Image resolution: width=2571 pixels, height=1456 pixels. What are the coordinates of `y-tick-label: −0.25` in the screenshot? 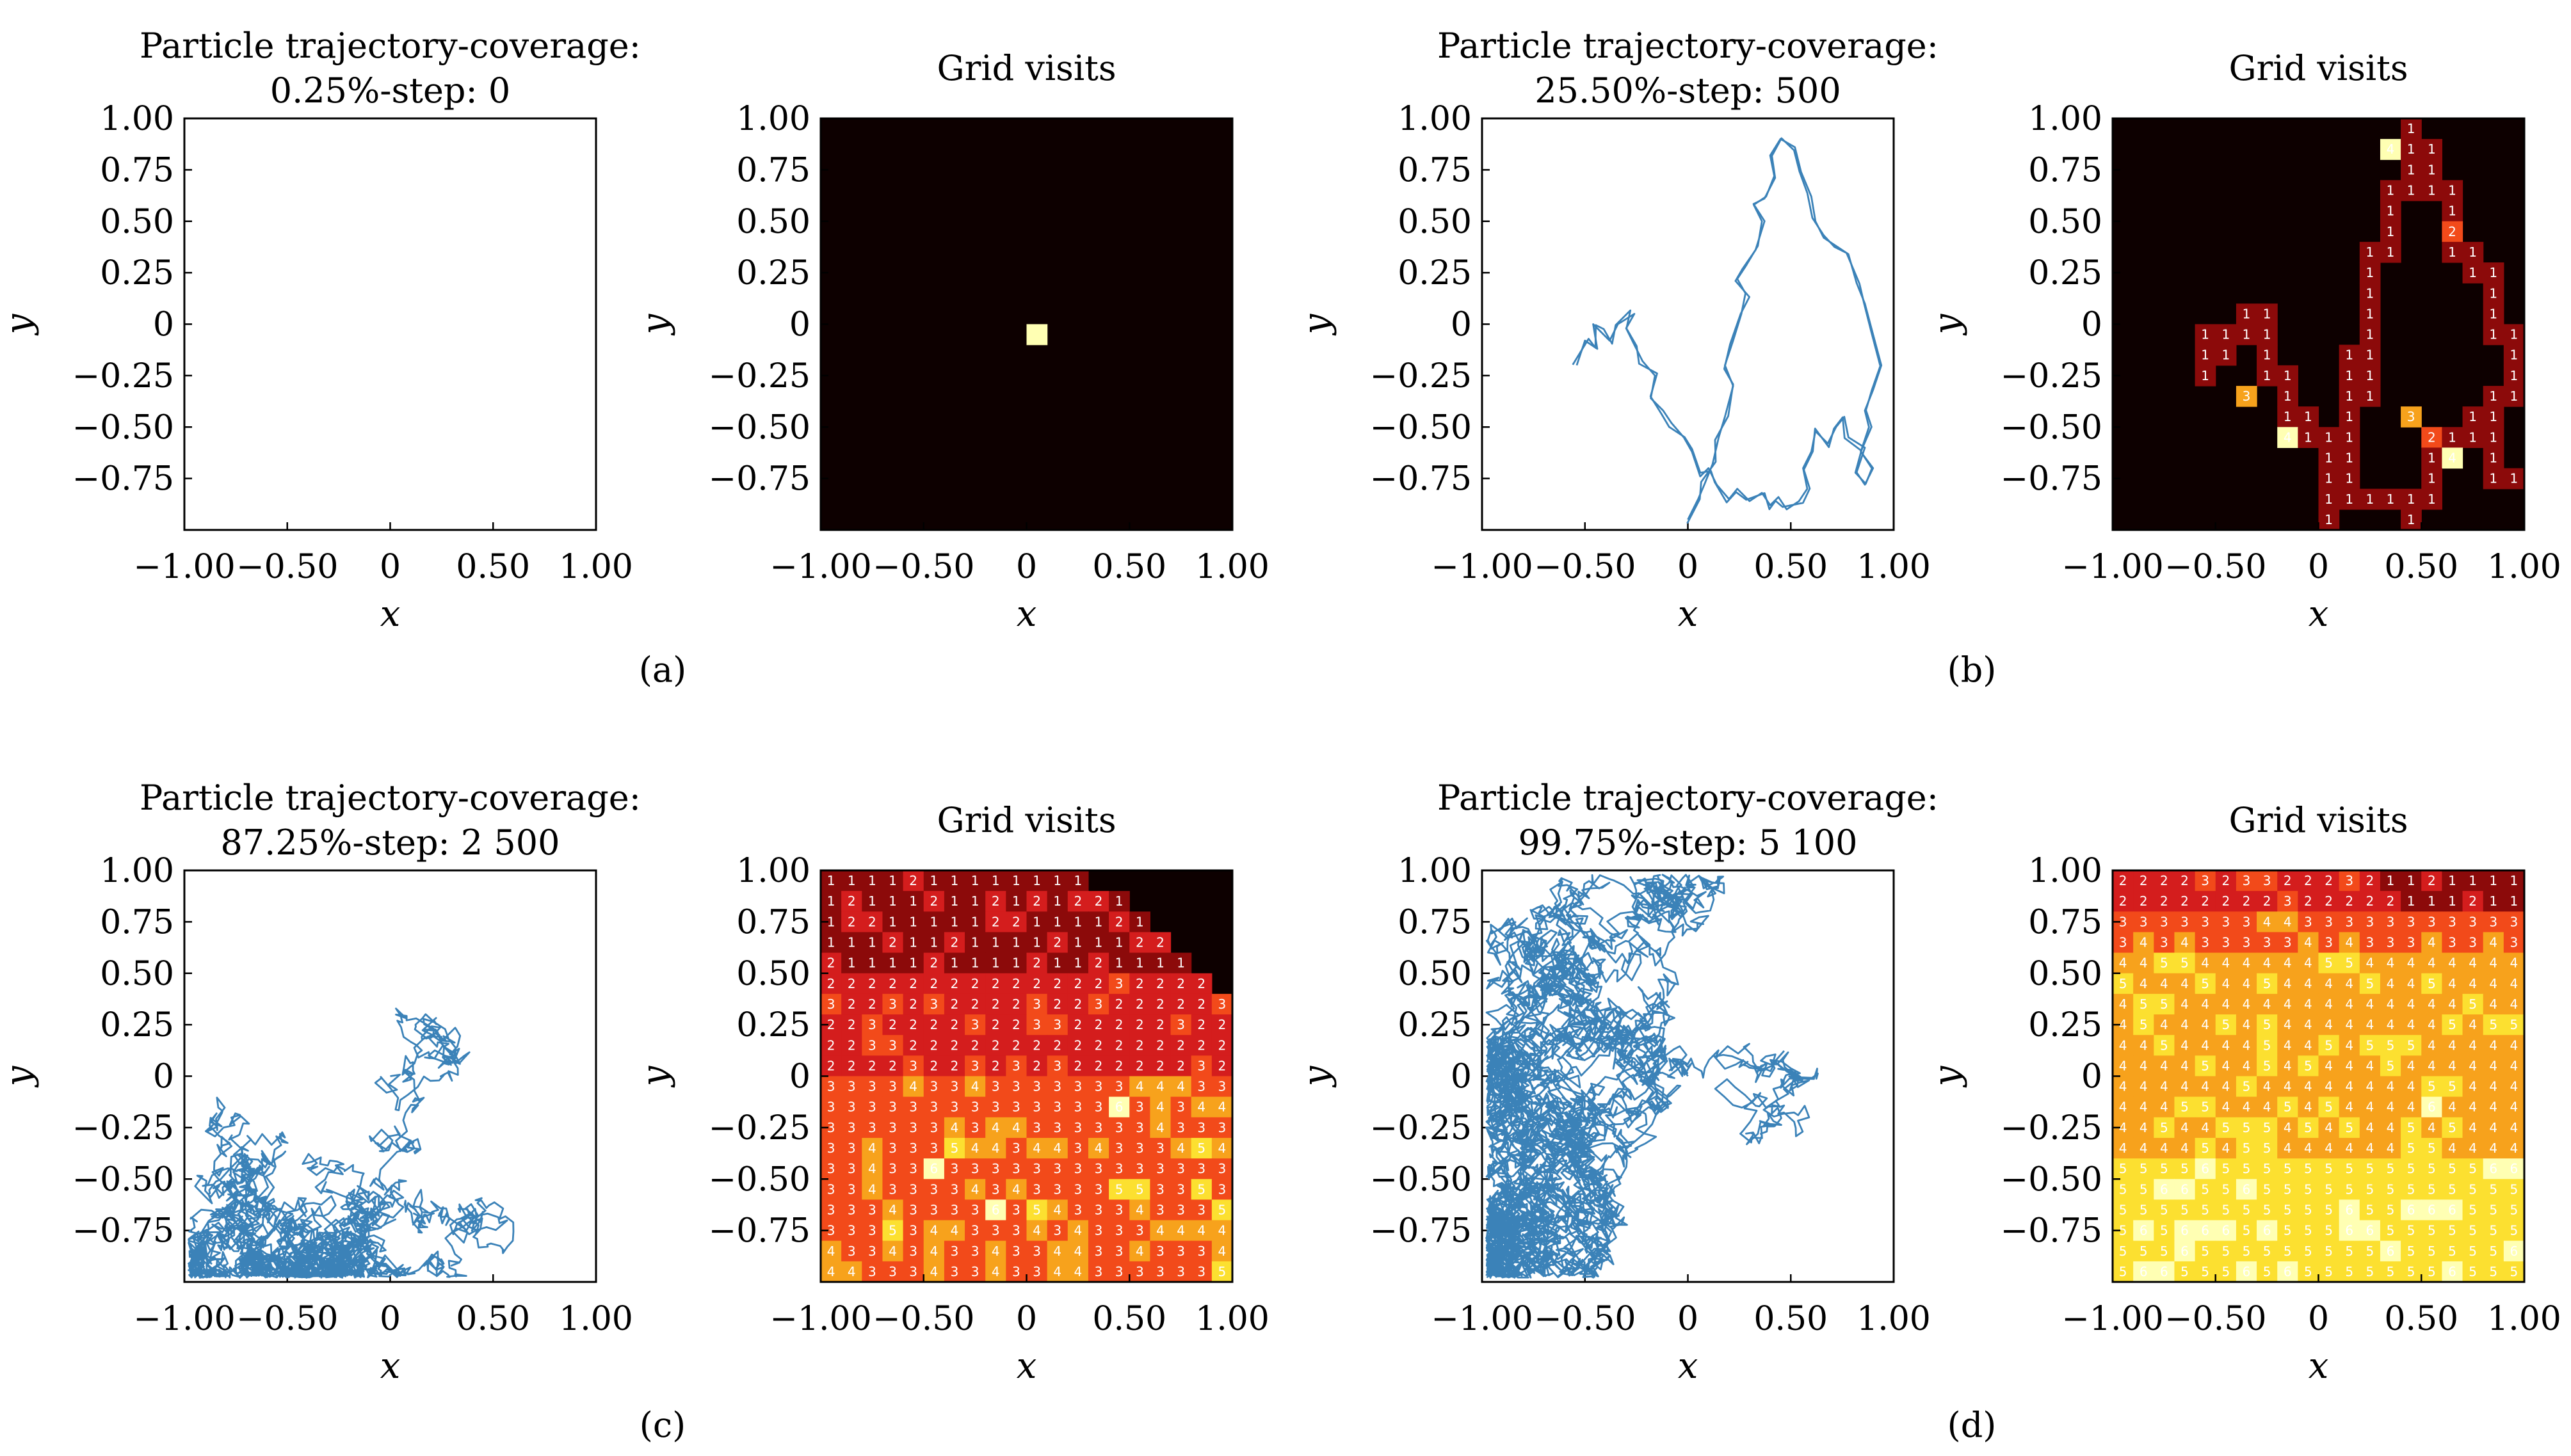 It's located at (123, 1128).